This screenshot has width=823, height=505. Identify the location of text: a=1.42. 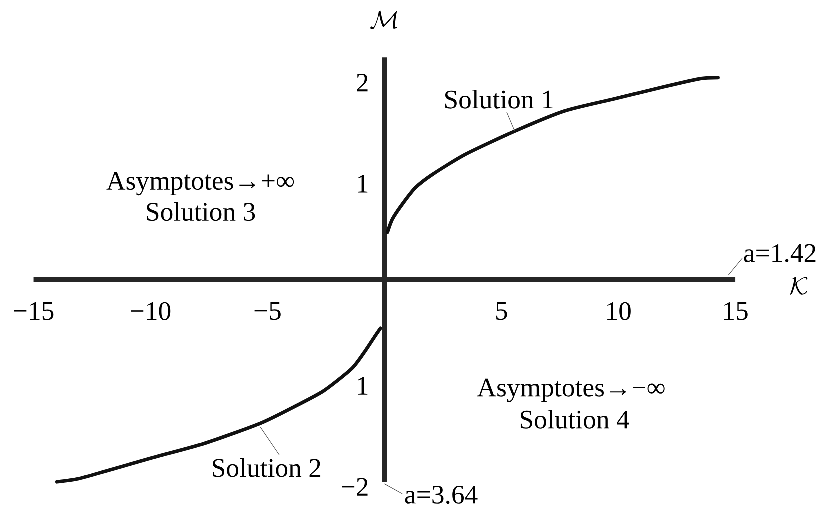
(780, 253).